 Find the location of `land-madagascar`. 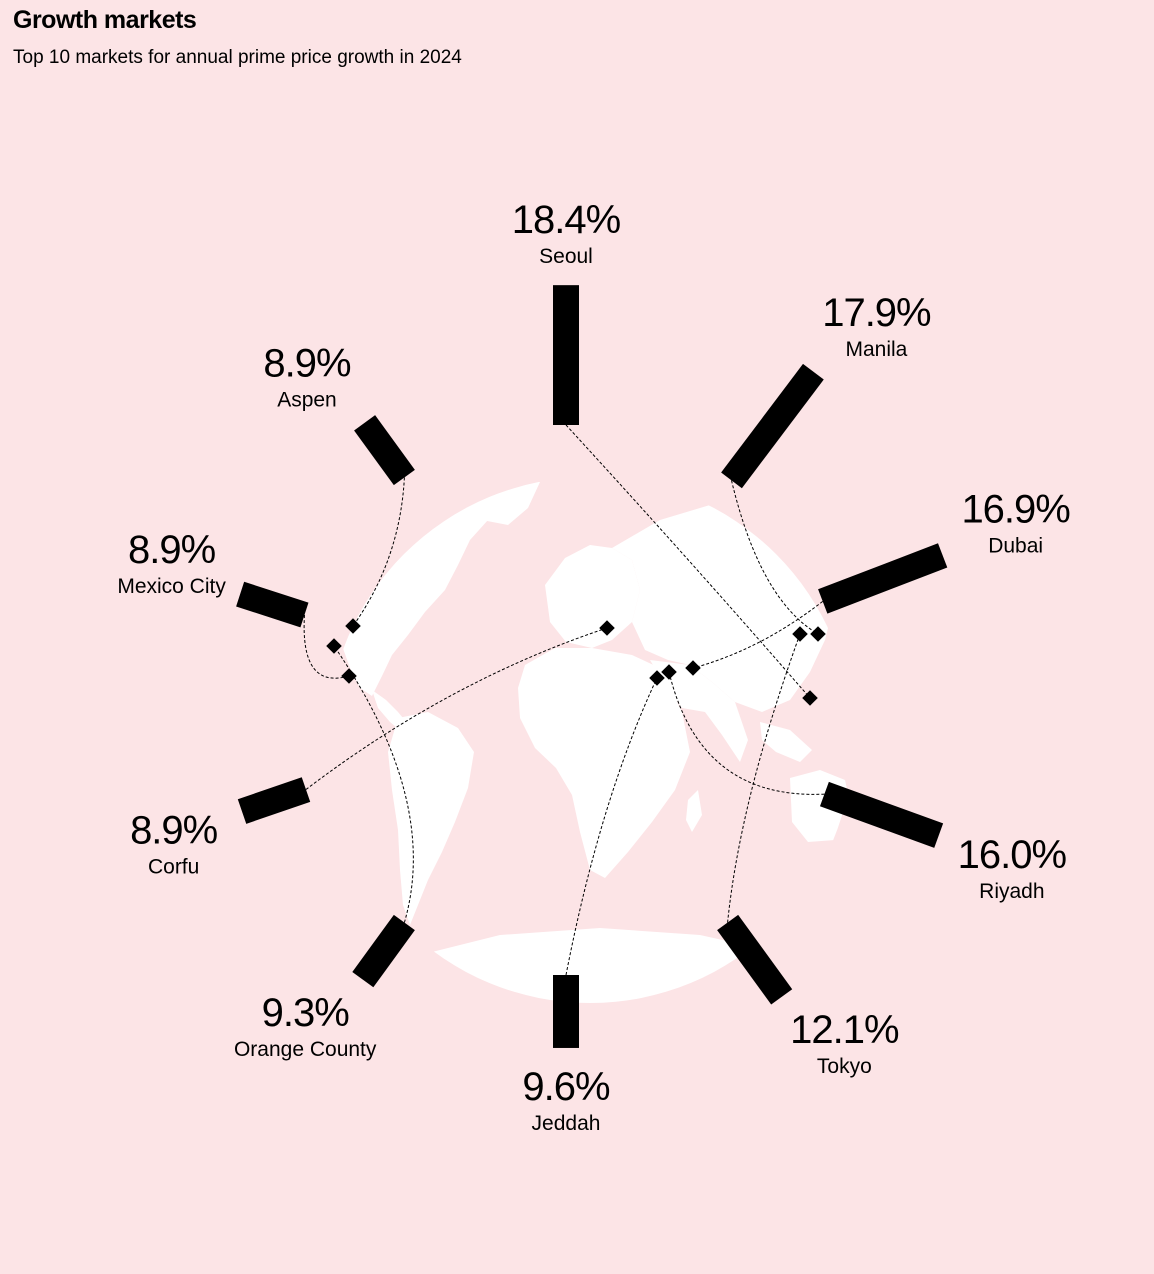

land-madagascar is located at coordinates (694, 811).